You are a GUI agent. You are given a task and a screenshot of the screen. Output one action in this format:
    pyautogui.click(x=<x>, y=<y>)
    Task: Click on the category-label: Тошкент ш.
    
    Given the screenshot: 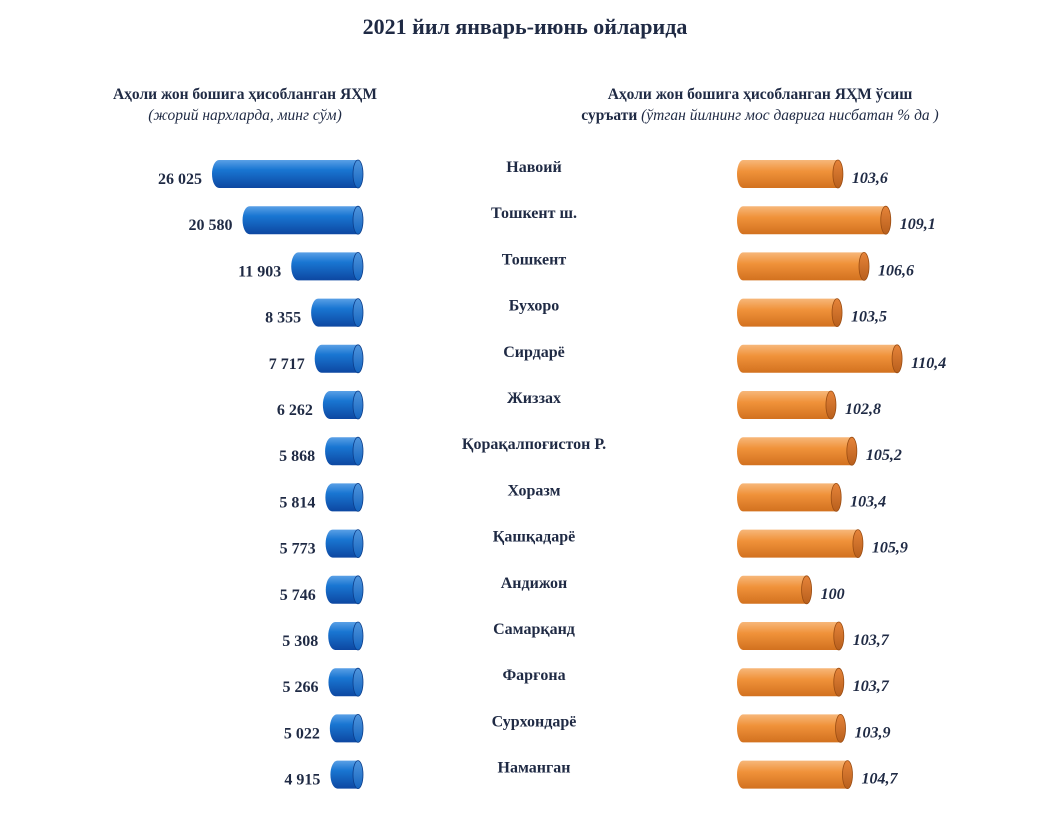 What is the action you would take?
    pyautogui.click(x=534, y=213)
    